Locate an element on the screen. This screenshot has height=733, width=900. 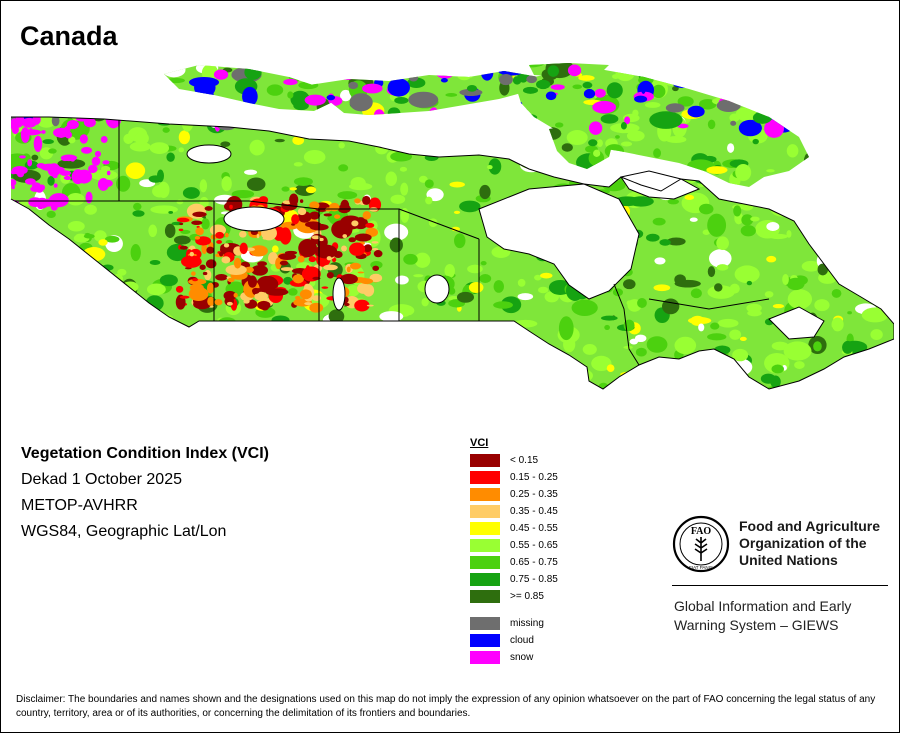
fao-logo-motto: FIAT PANIS is located at coordinates (701, 567).